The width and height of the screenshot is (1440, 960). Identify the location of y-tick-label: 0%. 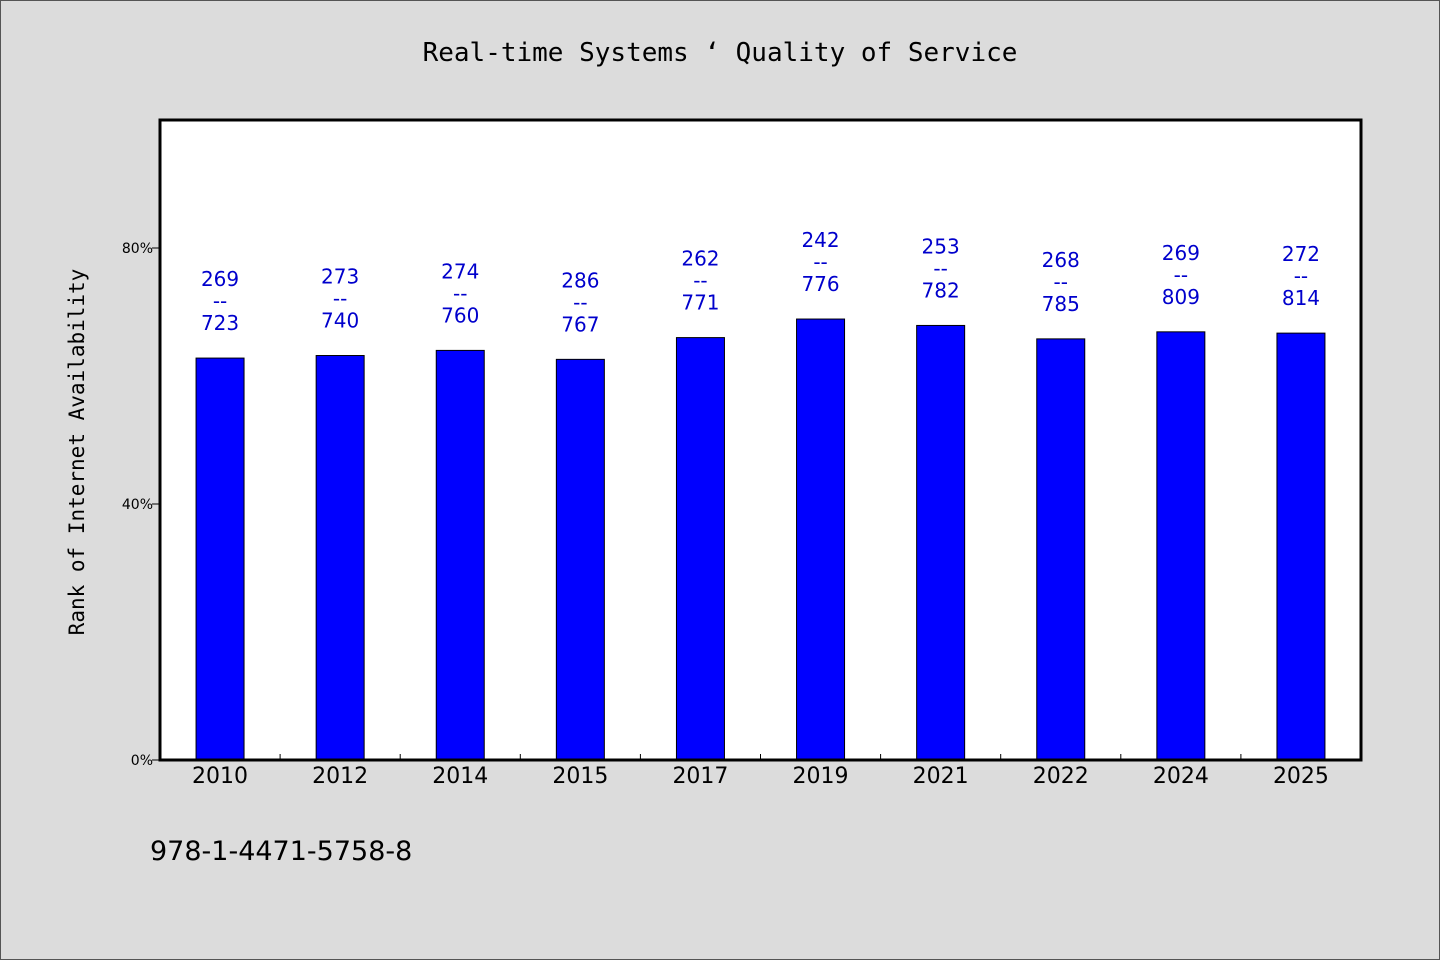
(142, 761).